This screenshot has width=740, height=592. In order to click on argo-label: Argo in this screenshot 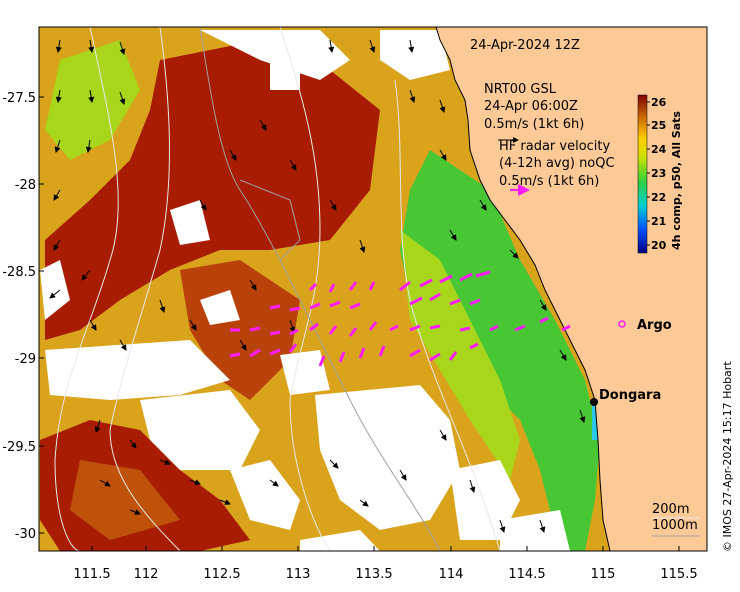, I will do `click(654, 325)`.